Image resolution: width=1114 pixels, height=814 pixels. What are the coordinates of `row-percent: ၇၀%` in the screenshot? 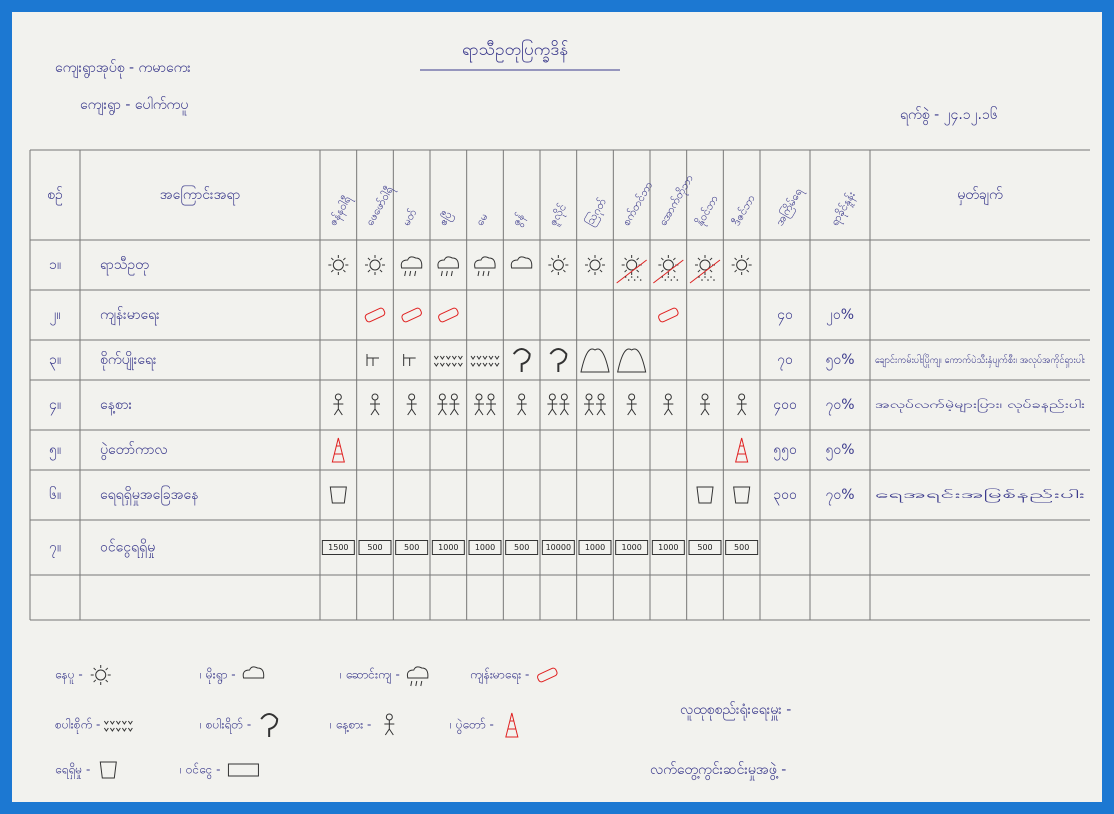 It's located at (839, 496).